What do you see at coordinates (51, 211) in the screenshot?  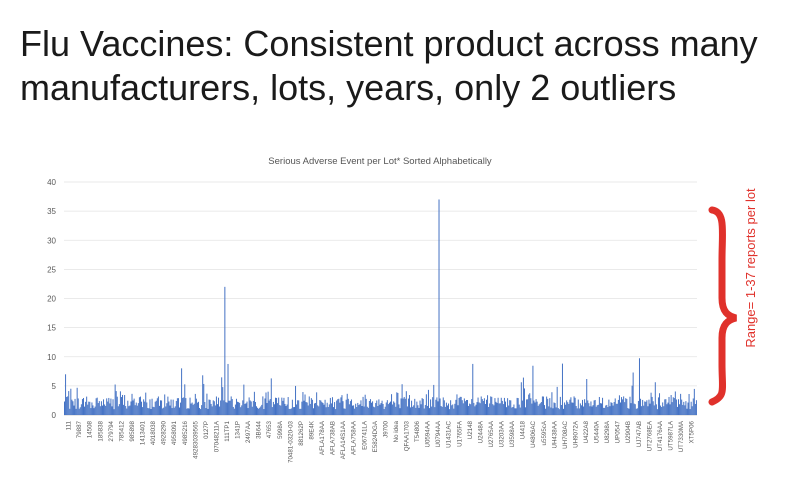 I see `y-tick-label: 35` at bounding box center [51, 211].